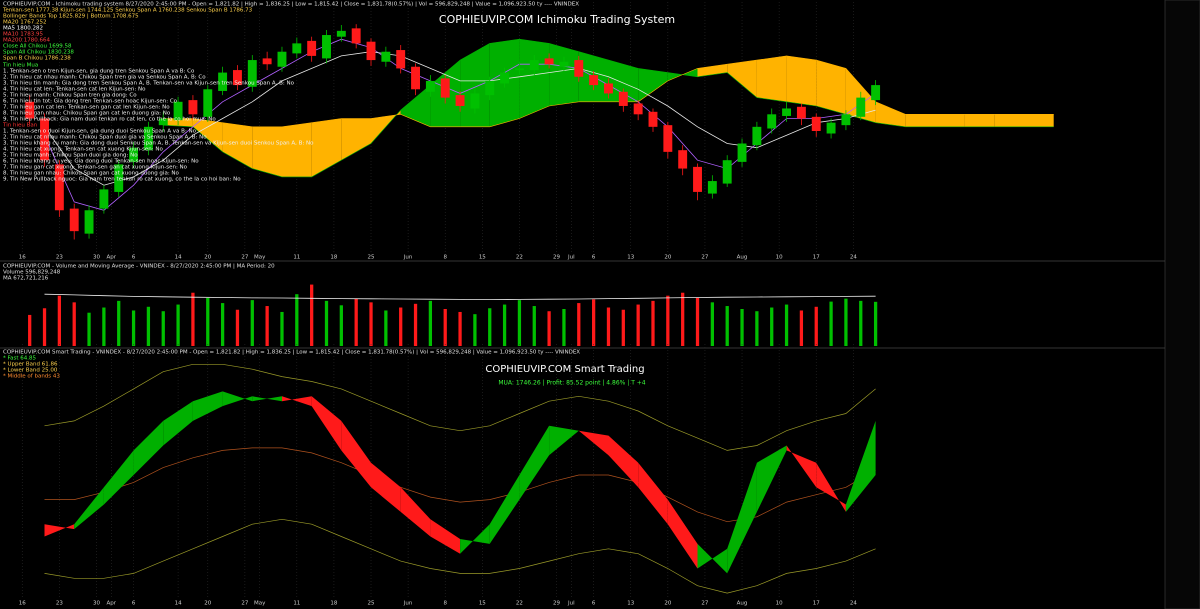 The image size is (1200, 609). I want to click on legend-line: MA10 1783.95, so click(23, 35).